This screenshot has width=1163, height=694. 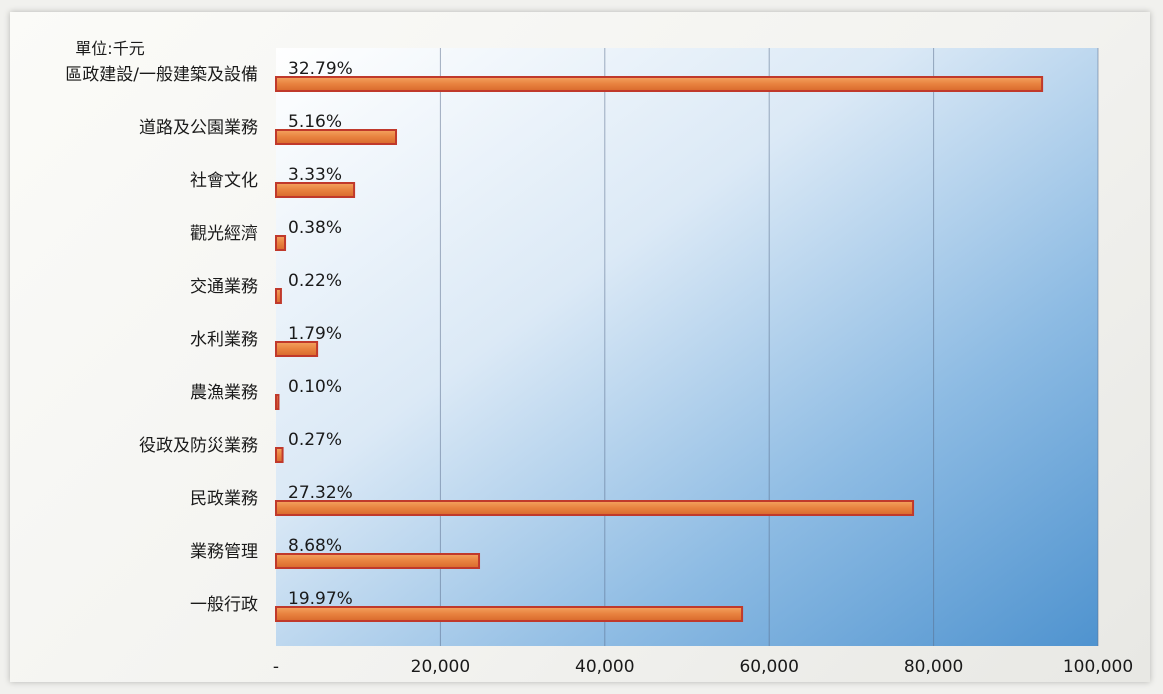 What do you see at coordinates (224, 181) in the screenshot?
I see `category-label: 社會文化` at bounding box center [224, 181].